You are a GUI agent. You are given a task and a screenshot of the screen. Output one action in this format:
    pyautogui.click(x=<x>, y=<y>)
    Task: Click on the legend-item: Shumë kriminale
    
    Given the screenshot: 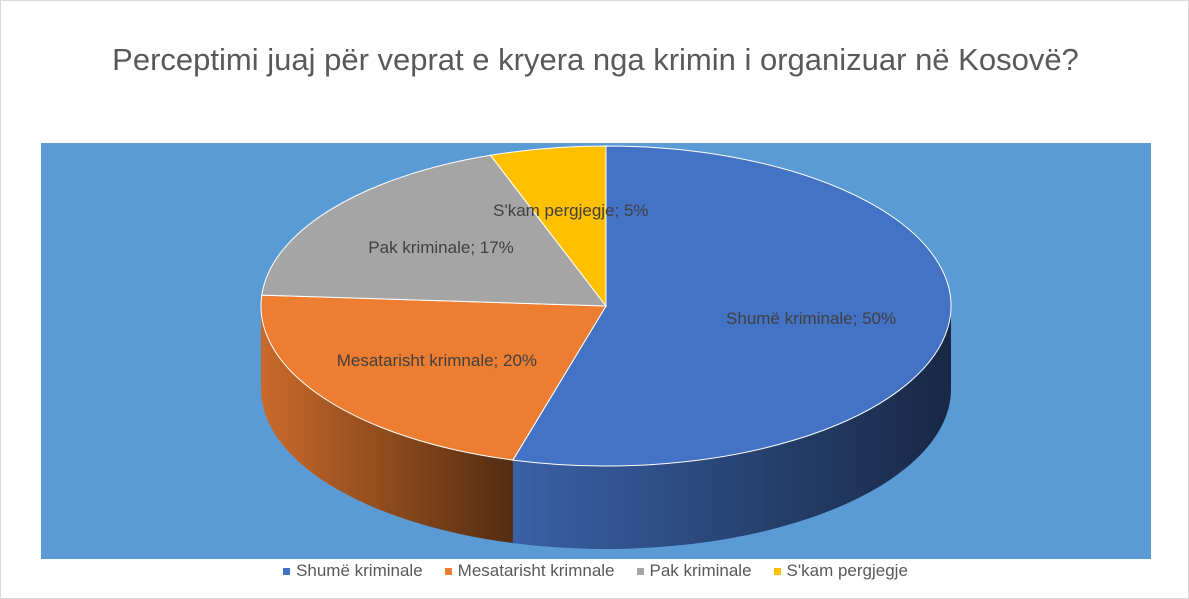 What is the action you would take?
    pyautogui.click(x=353, y=571)
    